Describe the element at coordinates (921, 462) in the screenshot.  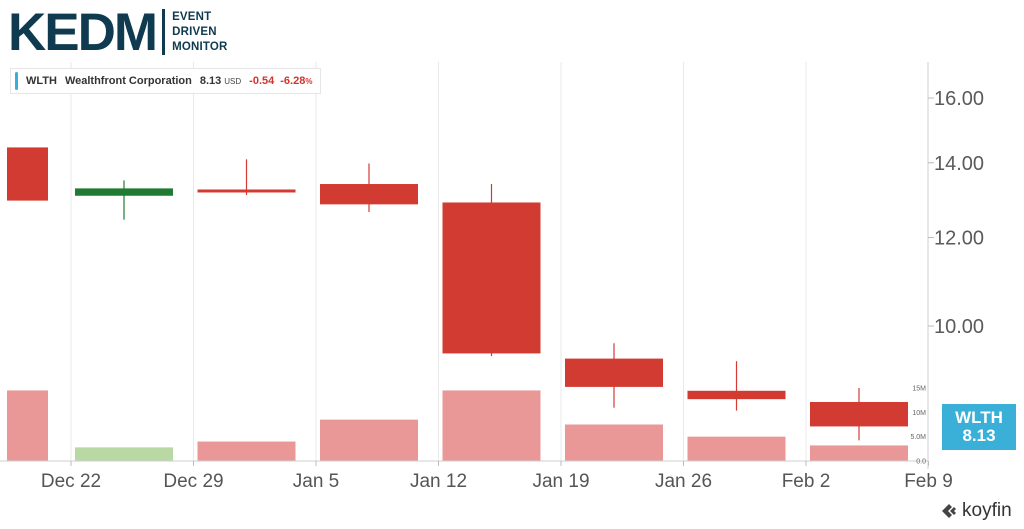
I see `volume-tick-label: 0.0` at that location.